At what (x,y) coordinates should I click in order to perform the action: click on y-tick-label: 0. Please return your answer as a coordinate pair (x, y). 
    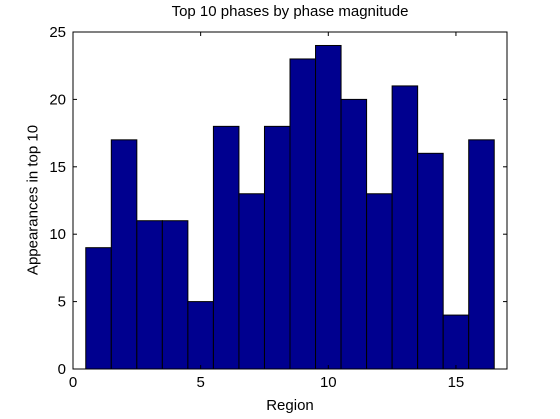
    Looking at the image, I should click on (62, 369).